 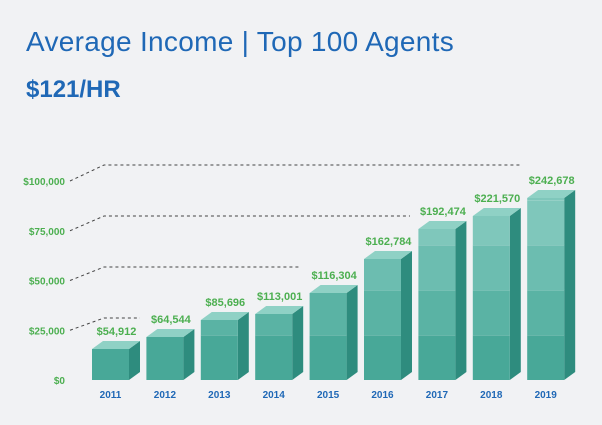 What do you see at coordinates (117, 332) in the screenshot?
I see `bar-value-label: $54,912` at bounding box center [117, 332].